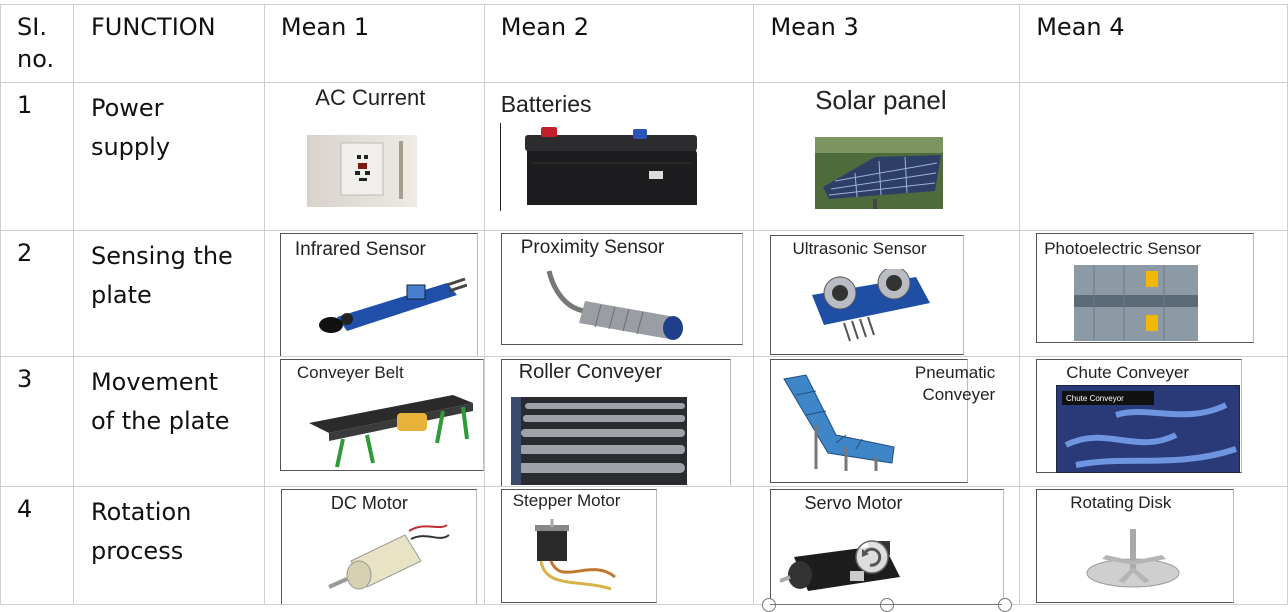 The image size is (1288, 612). I want to click on mean-cell-infrared-sensor: Infrared Sensor, so click(374, 293).